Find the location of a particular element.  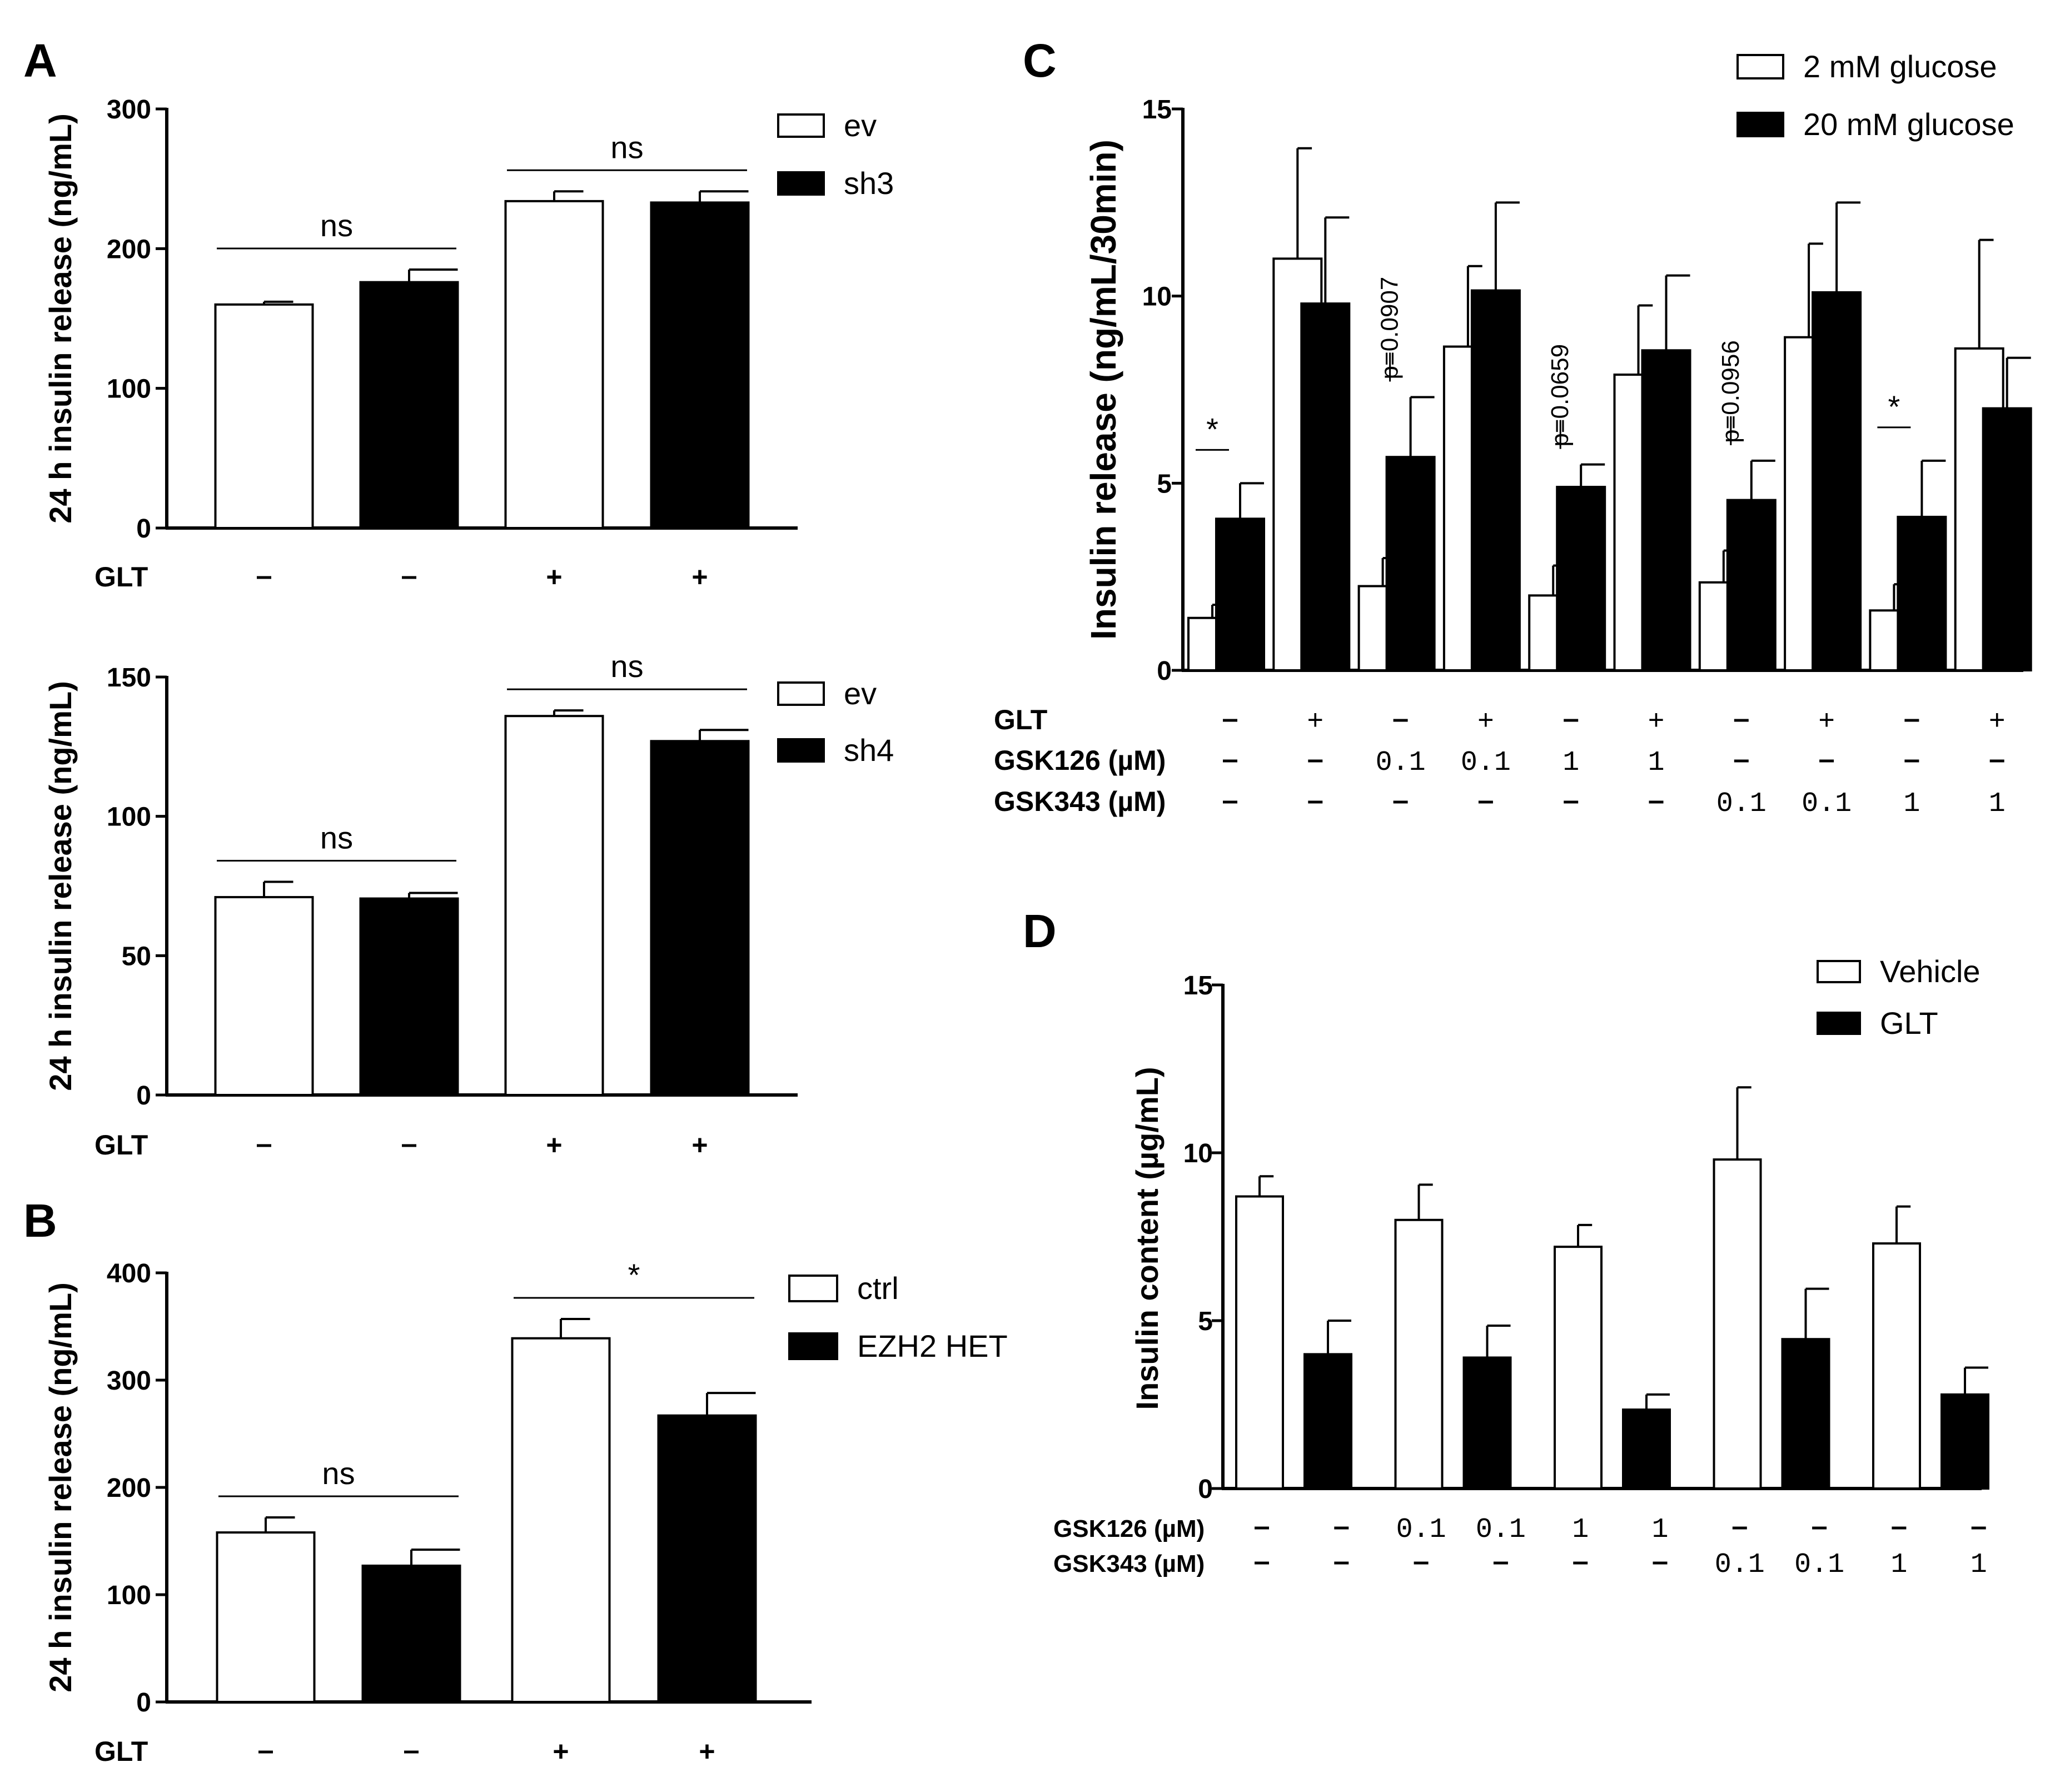

legend-entry: EZH2 HET is located at coordinates (932, 1345).